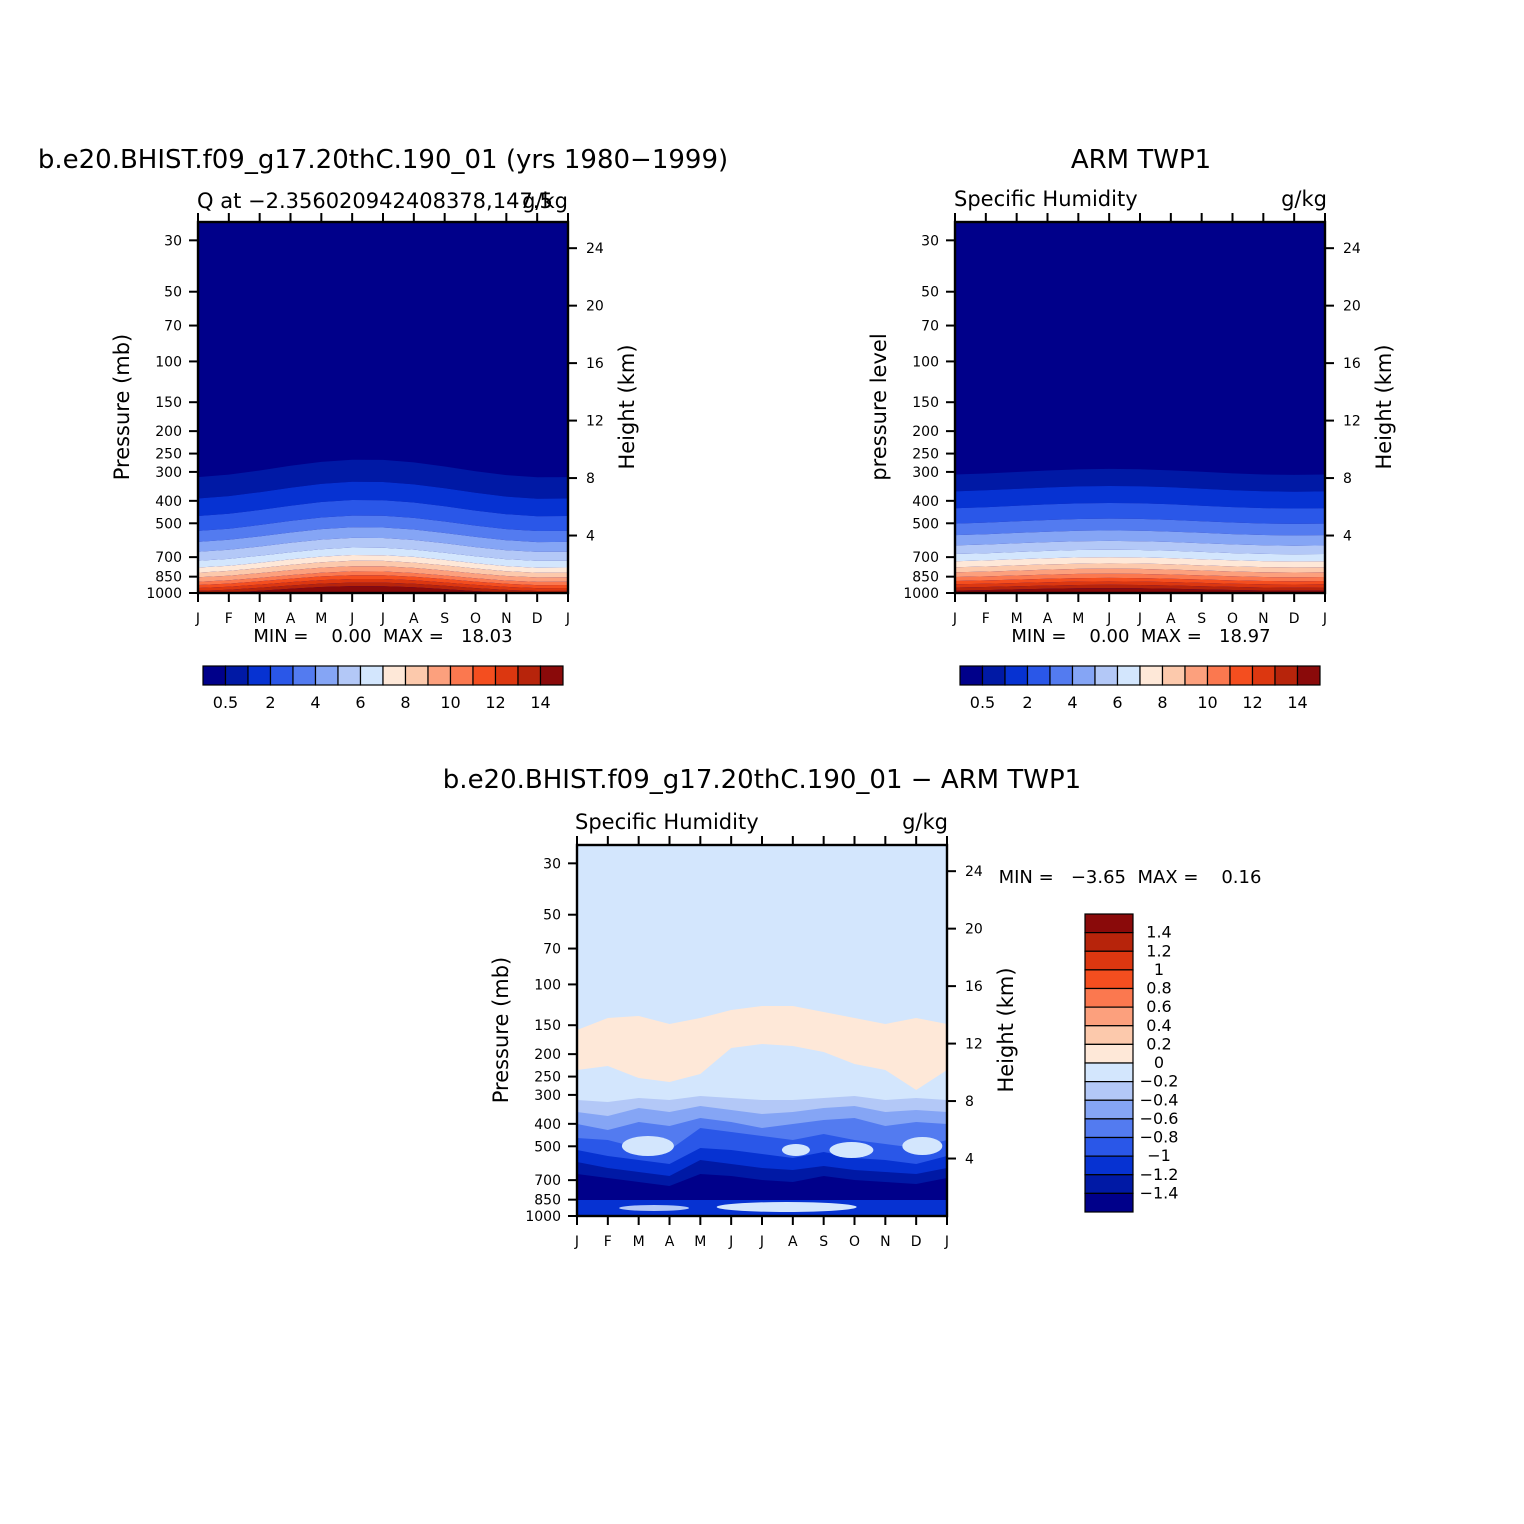 The width and height of the screenshot is (1524, 1524). What do you see at coordinates (450, 702) in the screenshot?
I see `model-colorbar-label: 10` at bounding box center [450, 702].